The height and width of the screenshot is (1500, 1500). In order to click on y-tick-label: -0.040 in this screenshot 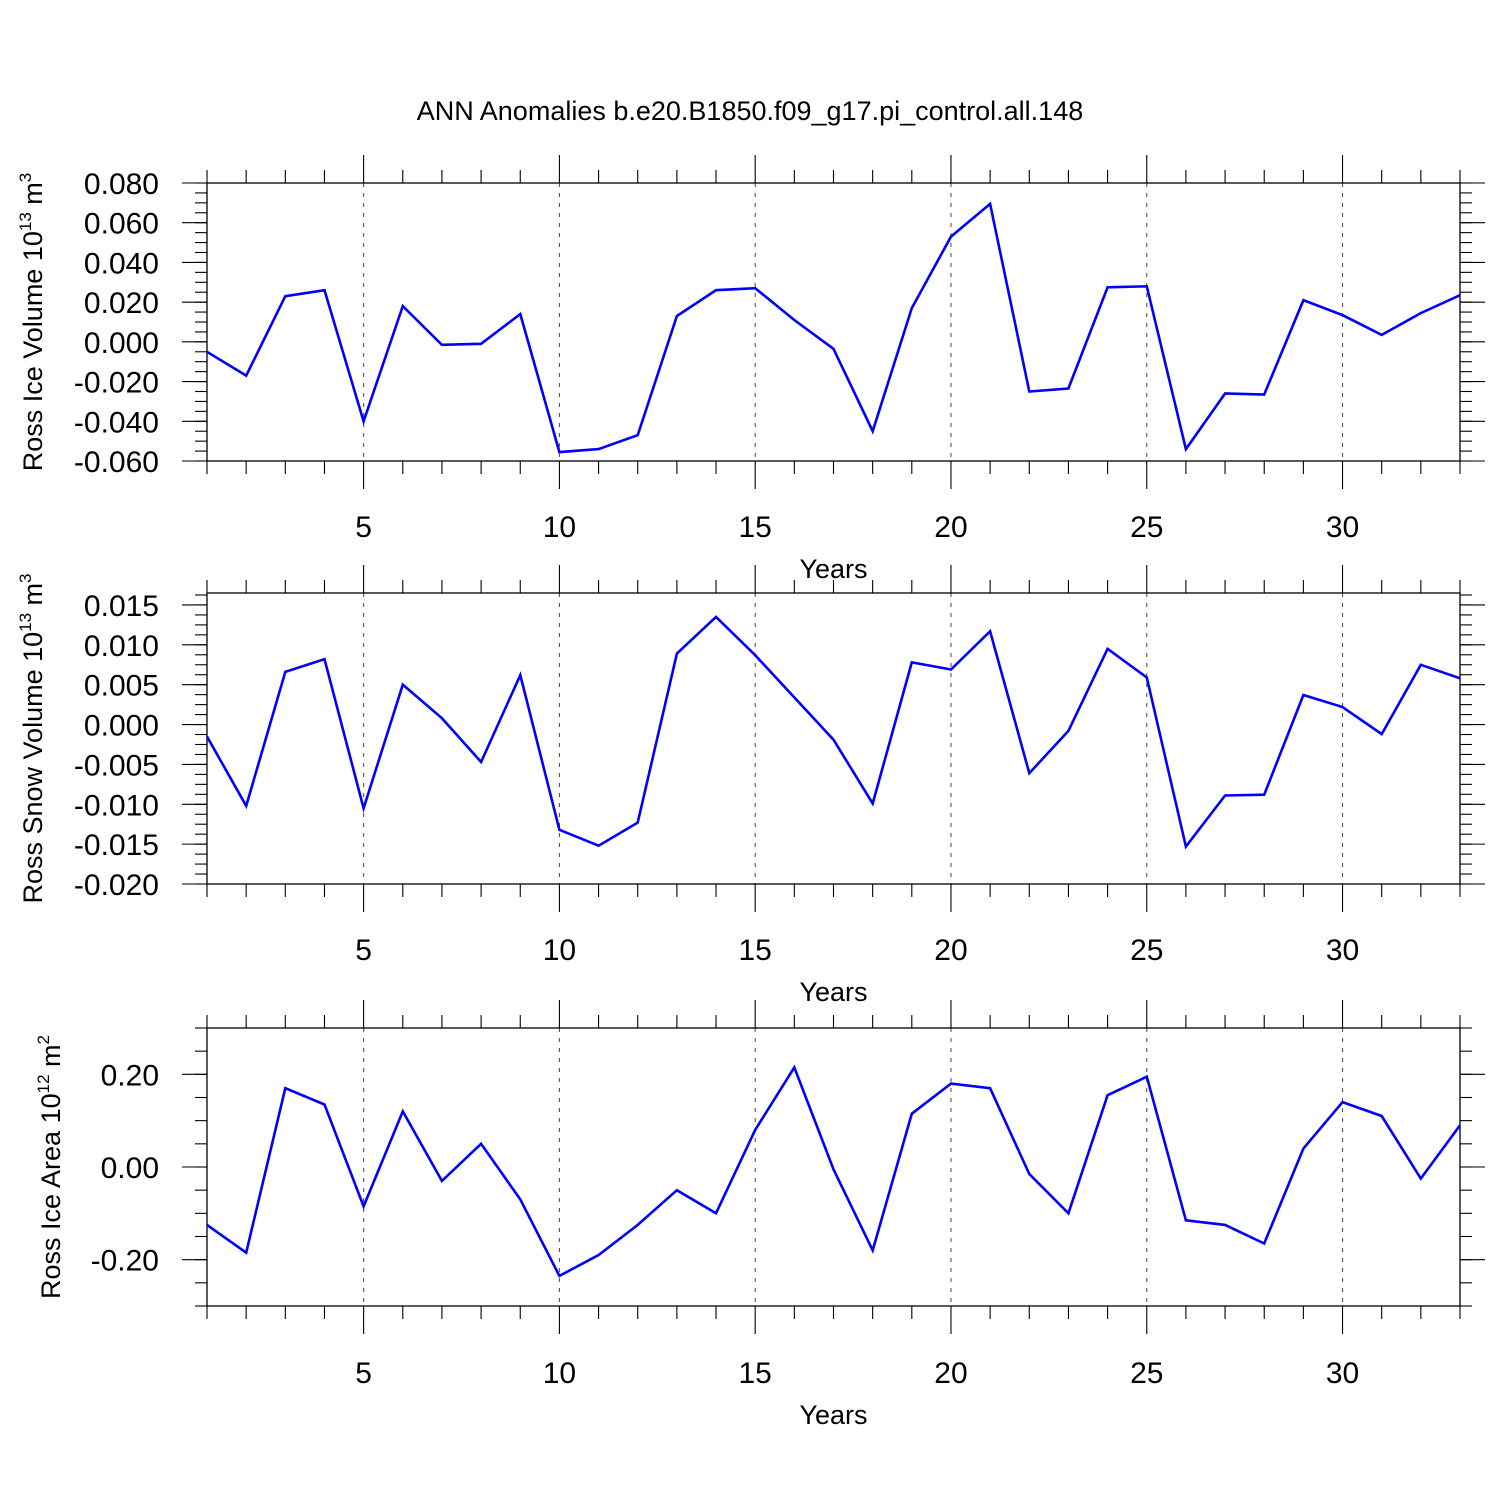, I will do `click(116, 422)`.